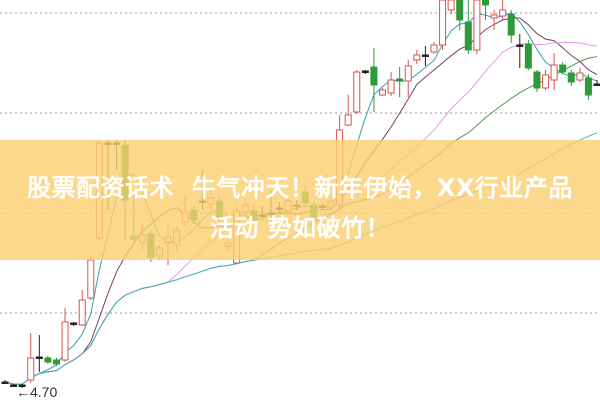  I want to click on low-arrow: ←, so click(23, 392).